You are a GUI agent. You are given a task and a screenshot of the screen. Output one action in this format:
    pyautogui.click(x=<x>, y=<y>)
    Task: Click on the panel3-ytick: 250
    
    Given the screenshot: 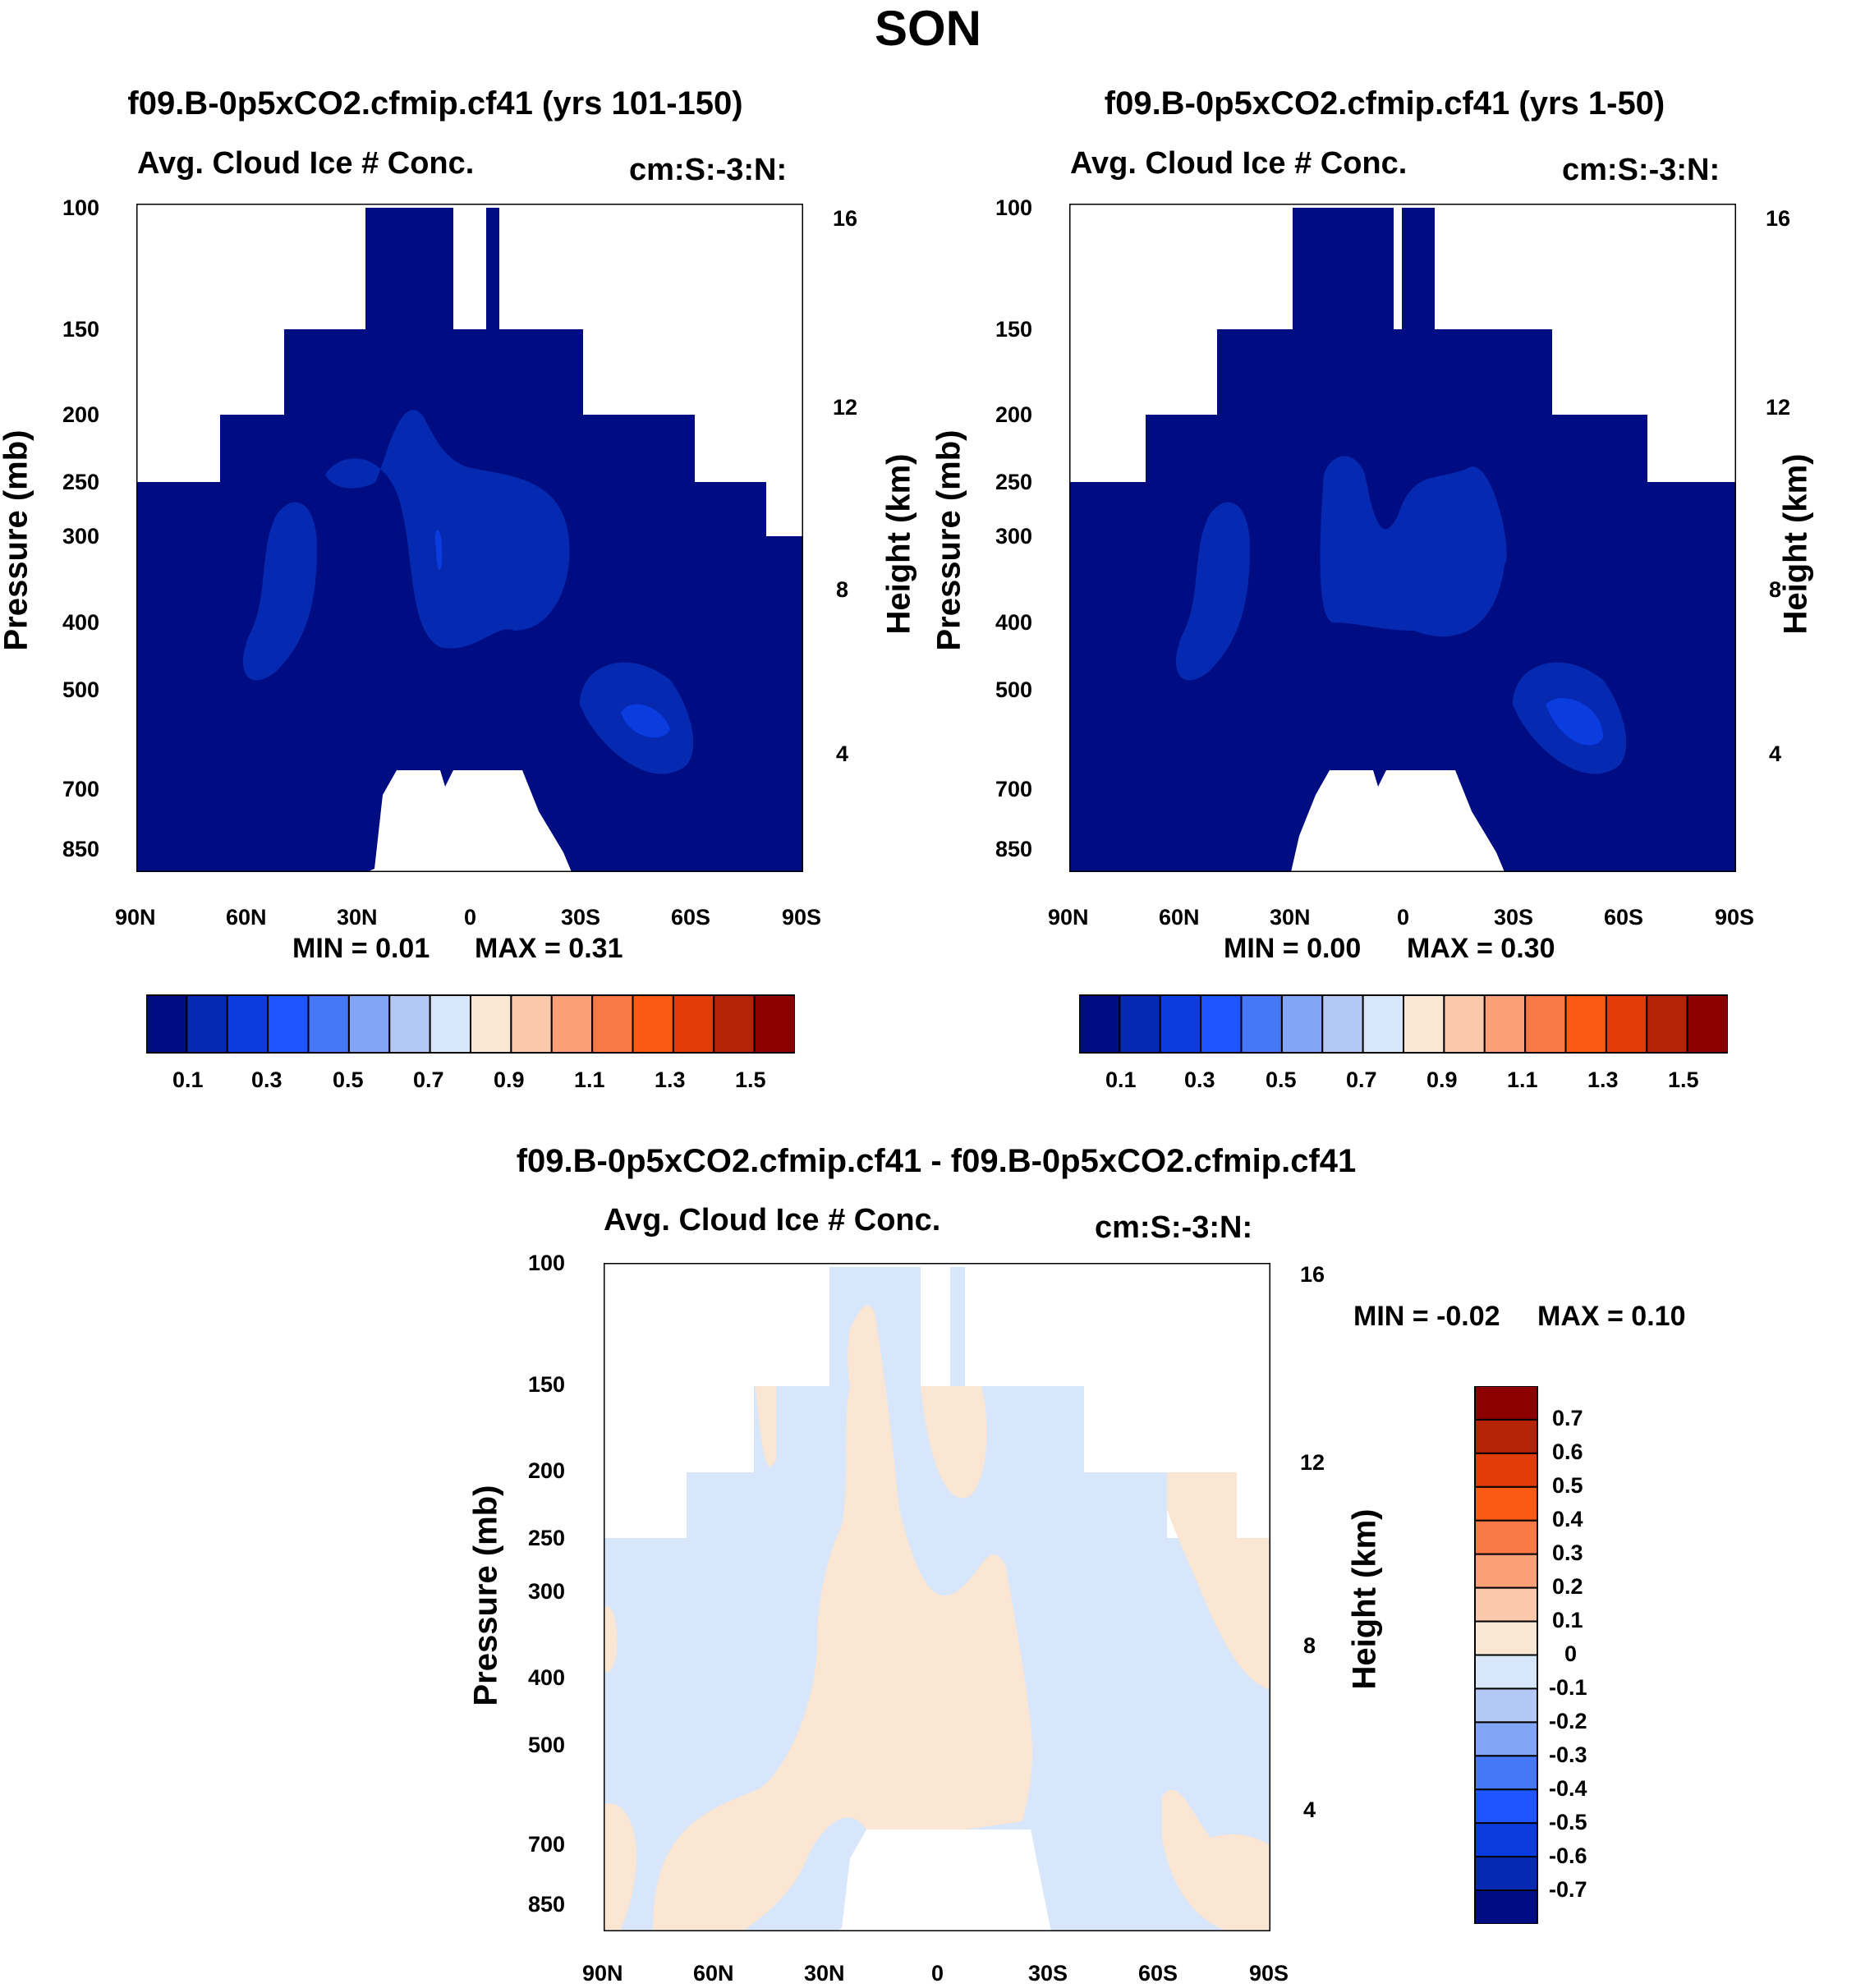 What is the action you would take?
    pyautogui.click(x=547, y=1538)
    